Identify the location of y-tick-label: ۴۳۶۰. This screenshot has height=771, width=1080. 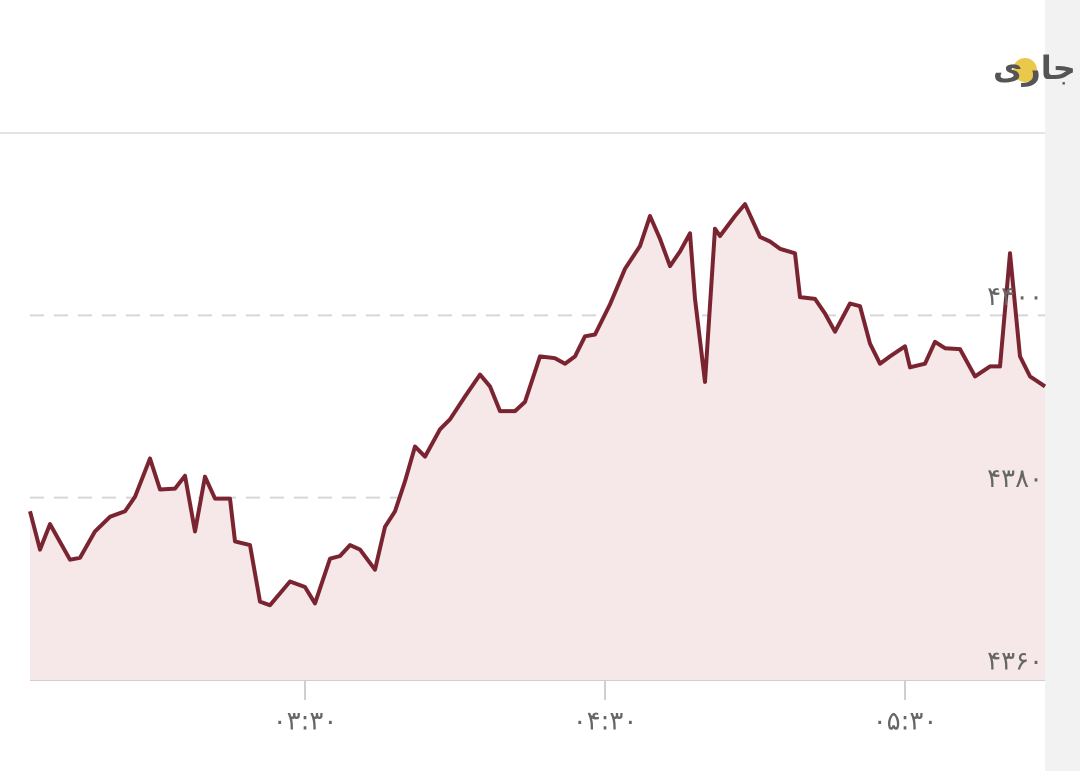
(1015, 662).